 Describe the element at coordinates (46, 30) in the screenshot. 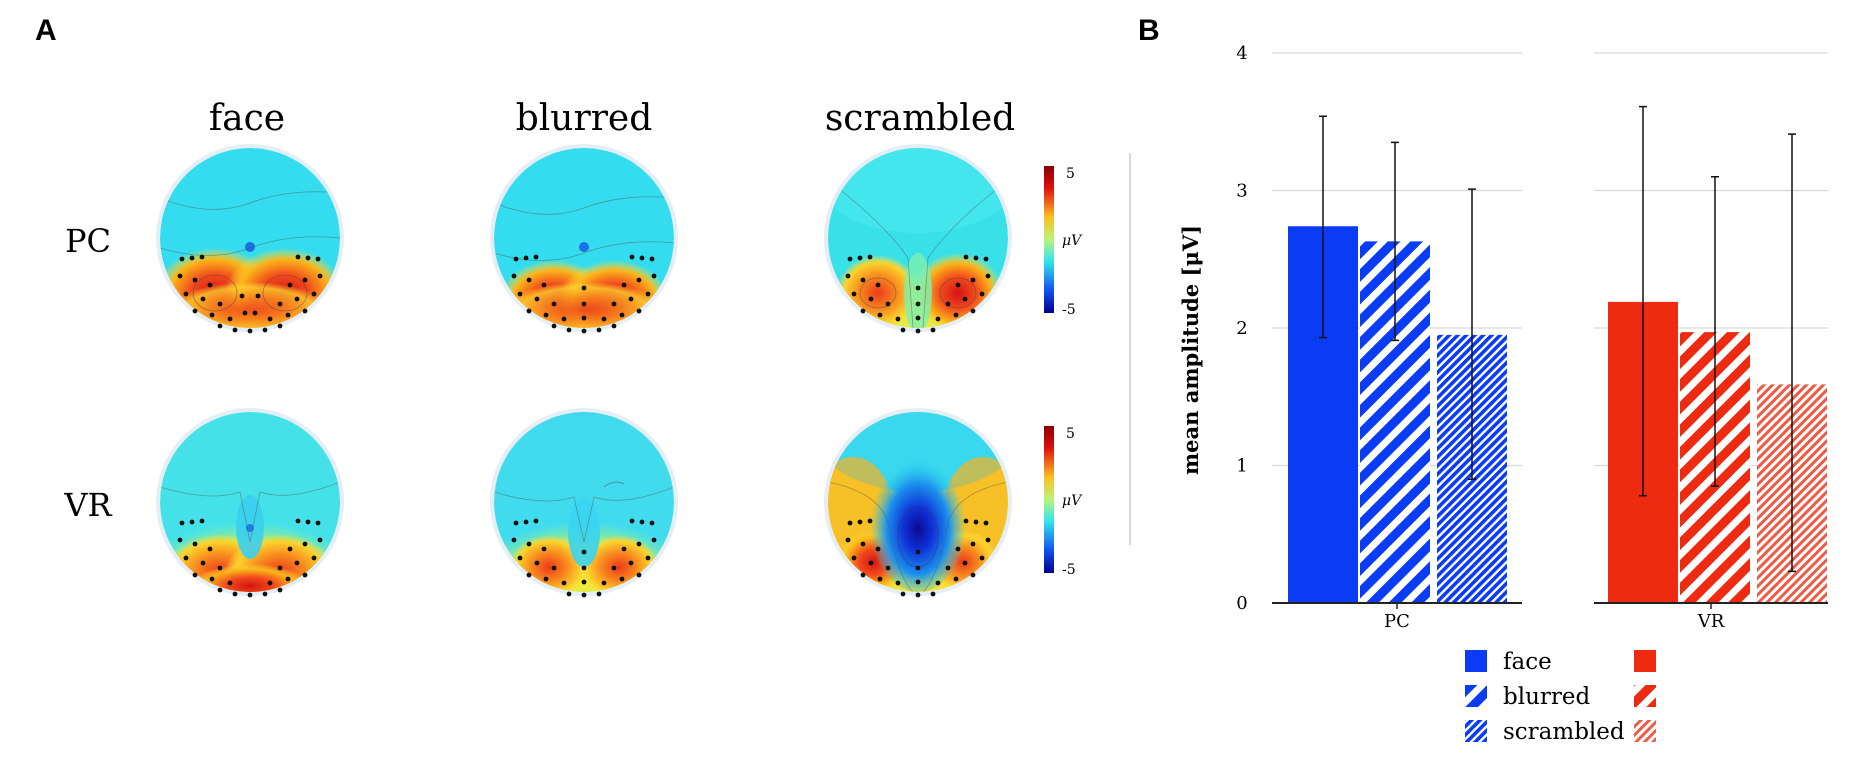

I see `panel-a-label: A` at that location.